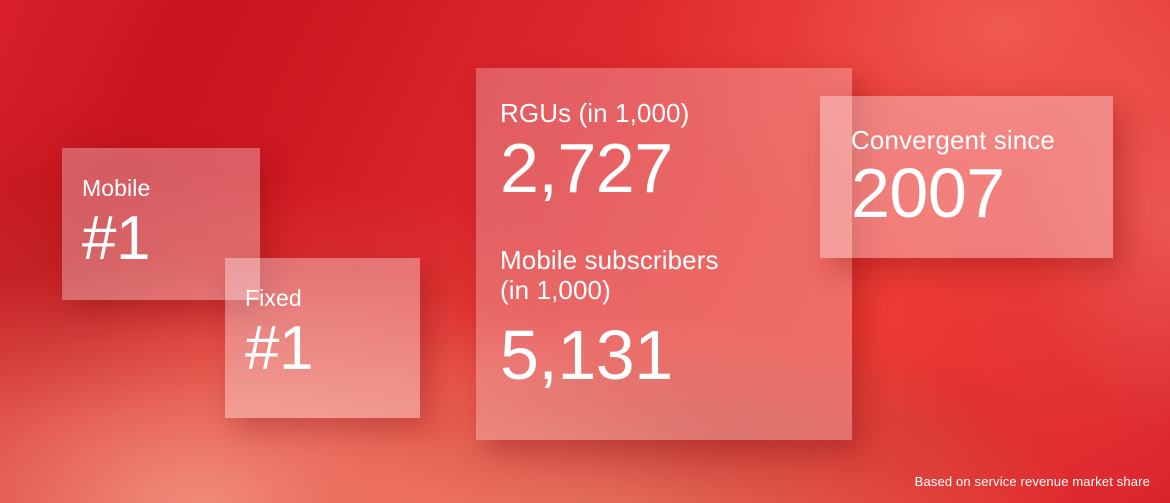 Image resolution: width=1170 pixels, height=503 pixels. What do you see at coordinates (279, 349) in the screenshot?
I see `fixed-rank-value: #1` at bounding box center [279, 349].